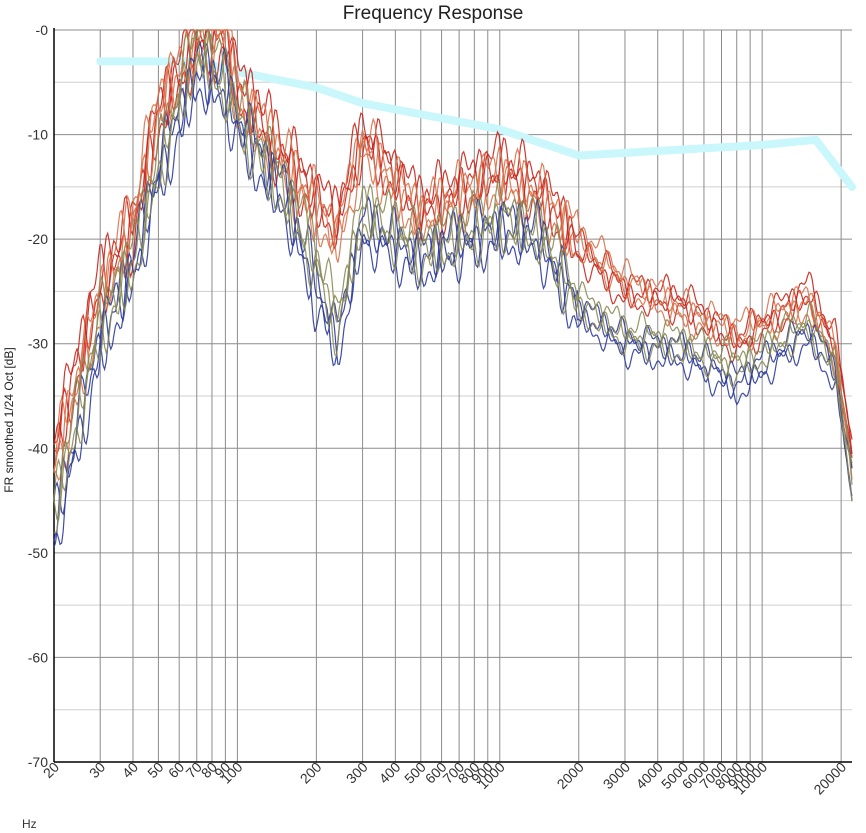  I want to click on y-tick-label: -10, so click(38, 135).